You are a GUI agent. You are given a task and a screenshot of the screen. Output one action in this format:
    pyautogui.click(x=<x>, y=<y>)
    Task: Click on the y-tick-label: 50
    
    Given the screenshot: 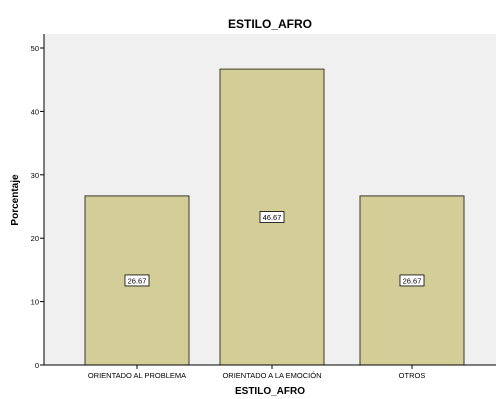 What is the action you would take?
    pyautogui.click(x=35, y=48)
    